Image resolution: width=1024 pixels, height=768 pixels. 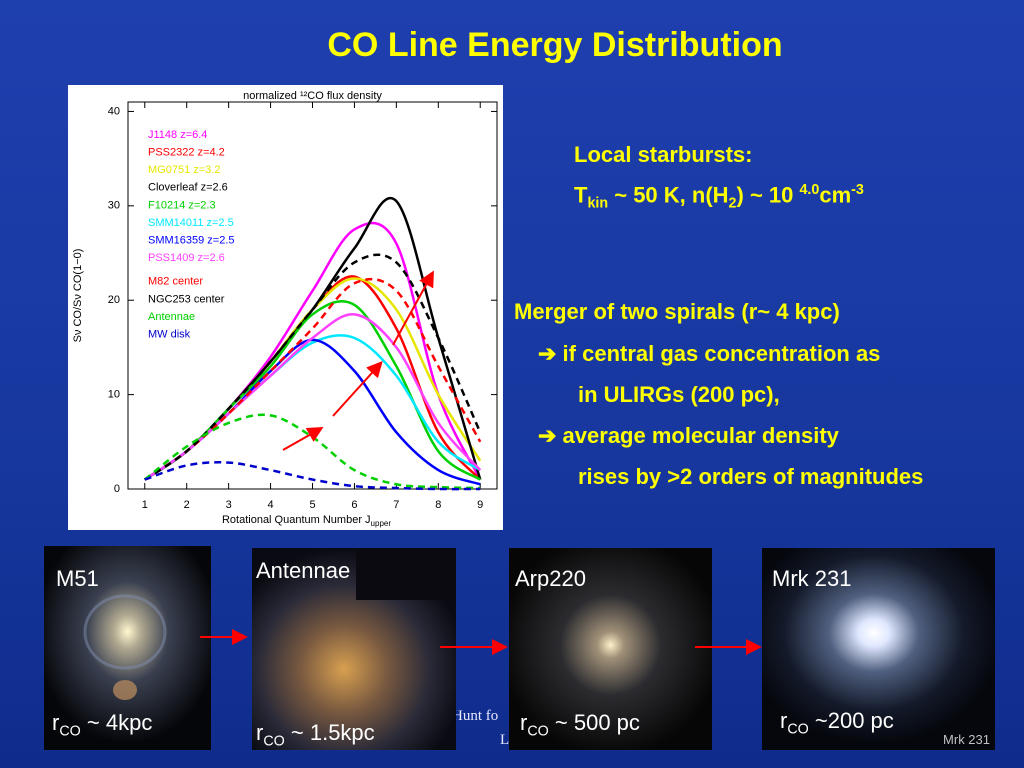 I want to click on legend-entry: PSS2322 z=4.2, so click(x=186, y=153).